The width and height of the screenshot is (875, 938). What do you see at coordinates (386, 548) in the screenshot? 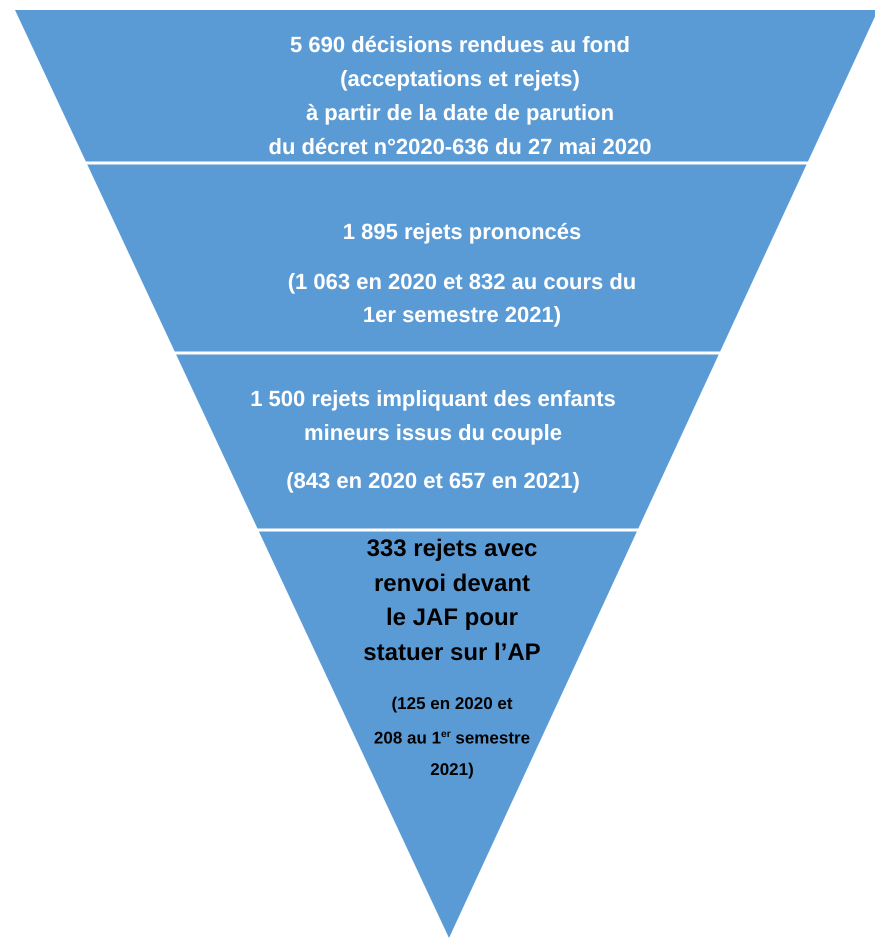
I see `data-label: 333` at bounding box center [386, 548].